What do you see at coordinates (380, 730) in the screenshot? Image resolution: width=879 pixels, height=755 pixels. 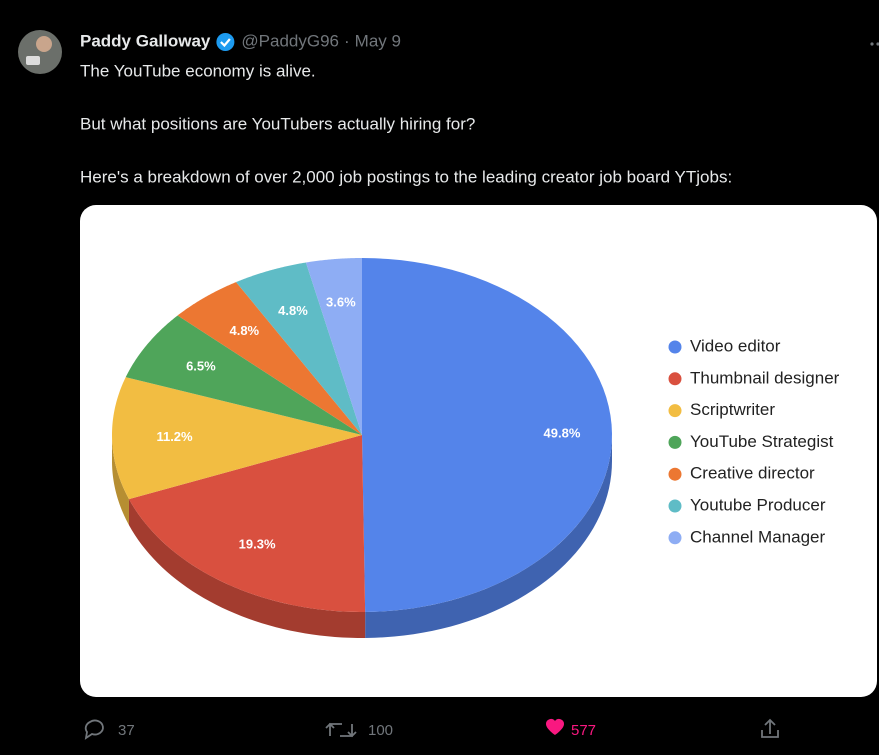 I see `retweet-count: 100` at bounding box center [380, 730].